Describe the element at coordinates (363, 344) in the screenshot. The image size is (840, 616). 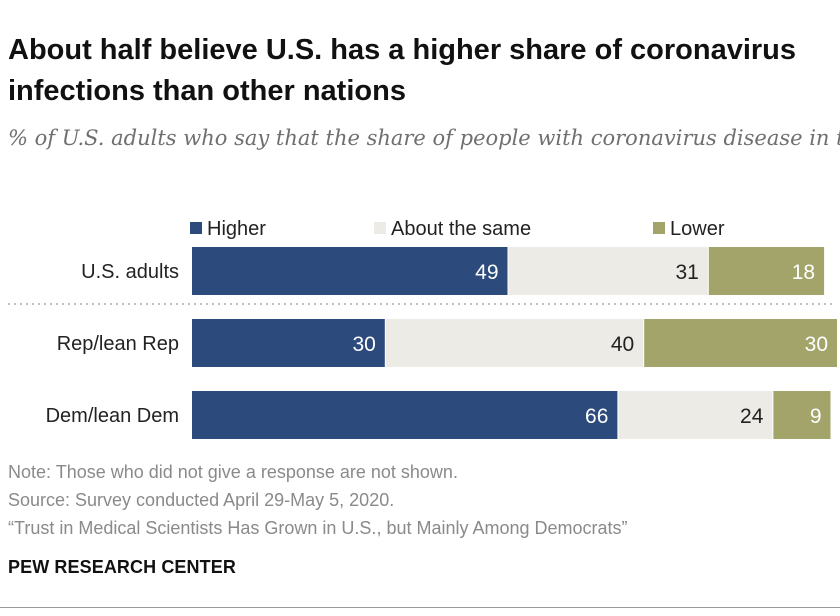
I see `value-label-higher-rep-lean-rep: 30` at that location.